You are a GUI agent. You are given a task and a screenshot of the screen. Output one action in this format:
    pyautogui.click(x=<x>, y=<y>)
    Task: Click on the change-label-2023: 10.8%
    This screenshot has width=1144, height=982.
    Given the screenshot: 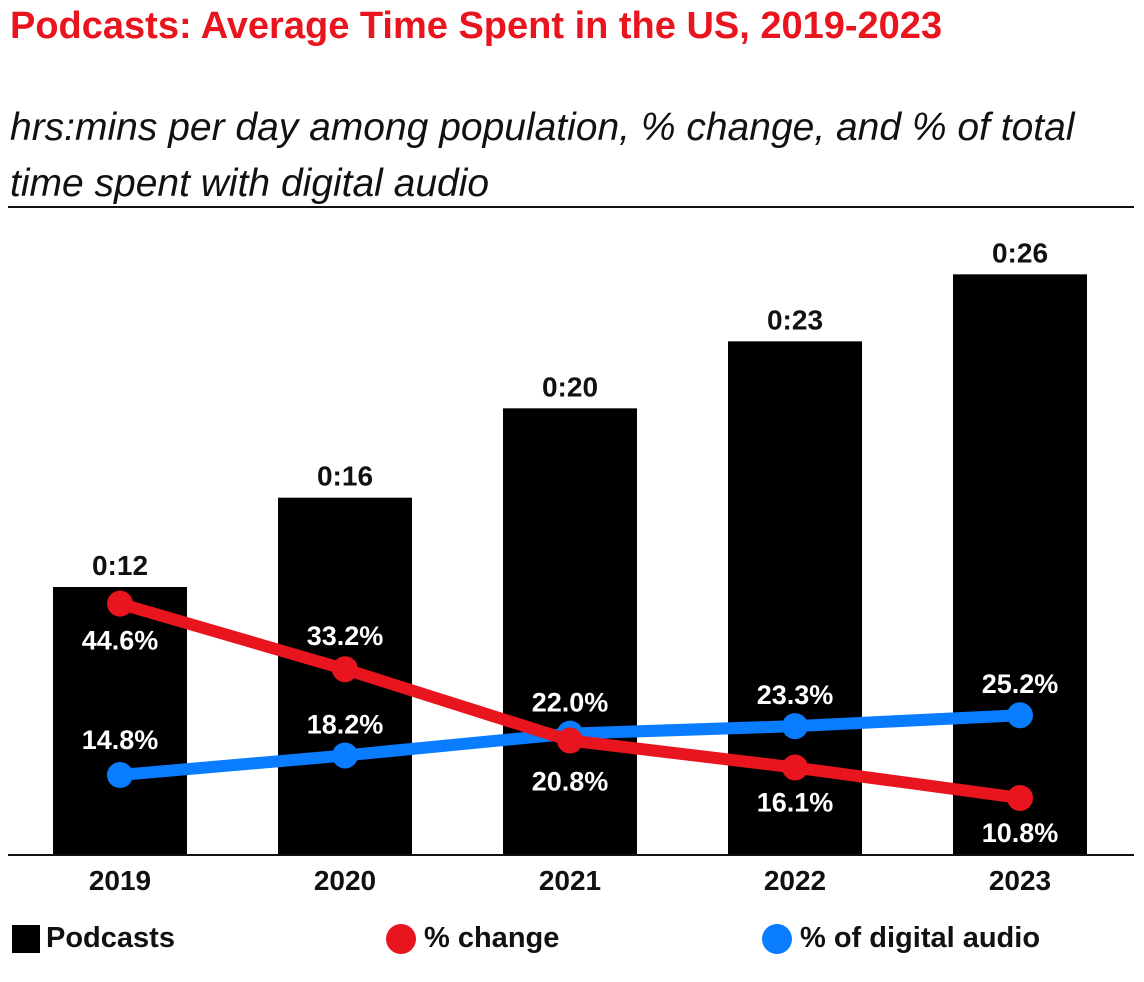 What is the action you would take?
    pyautogui.click(x=1020, y=833)
    